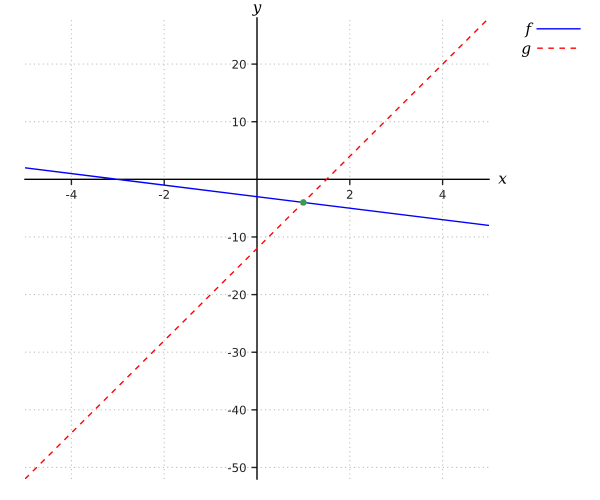  Describe the element at coordinates (237, 410) in the screenshot. I see `y-tick-label: -40` at that location.